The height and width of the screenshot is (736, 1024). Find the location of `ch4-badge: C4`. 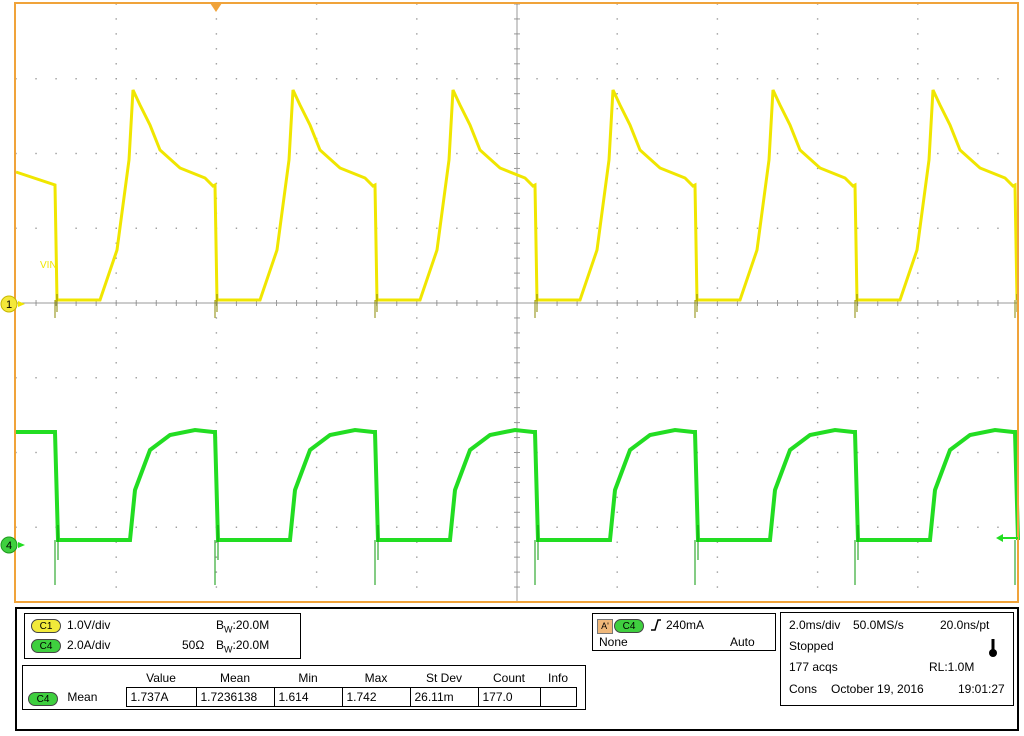

ch4-badge: C4 is located at coordinates (46, 646).